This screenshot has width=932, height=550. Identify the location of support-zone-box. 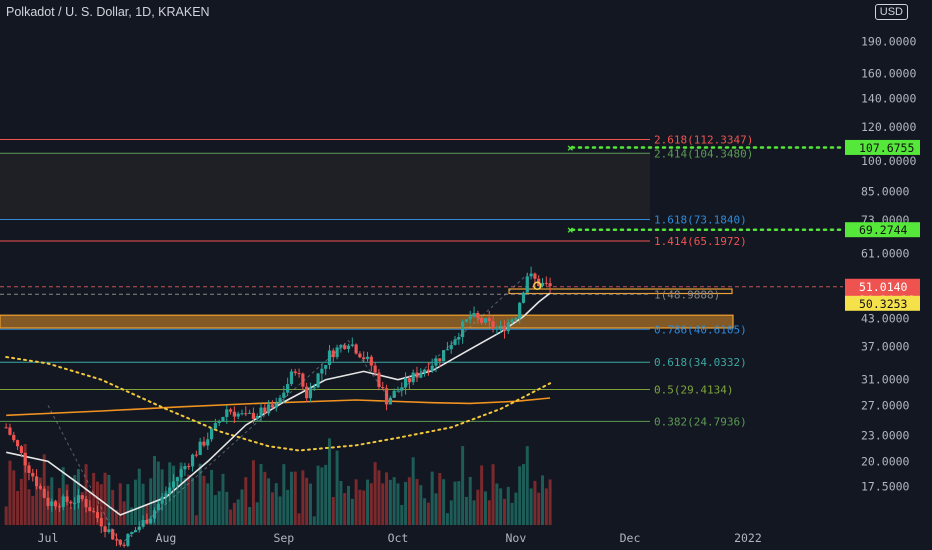
(367, 321).